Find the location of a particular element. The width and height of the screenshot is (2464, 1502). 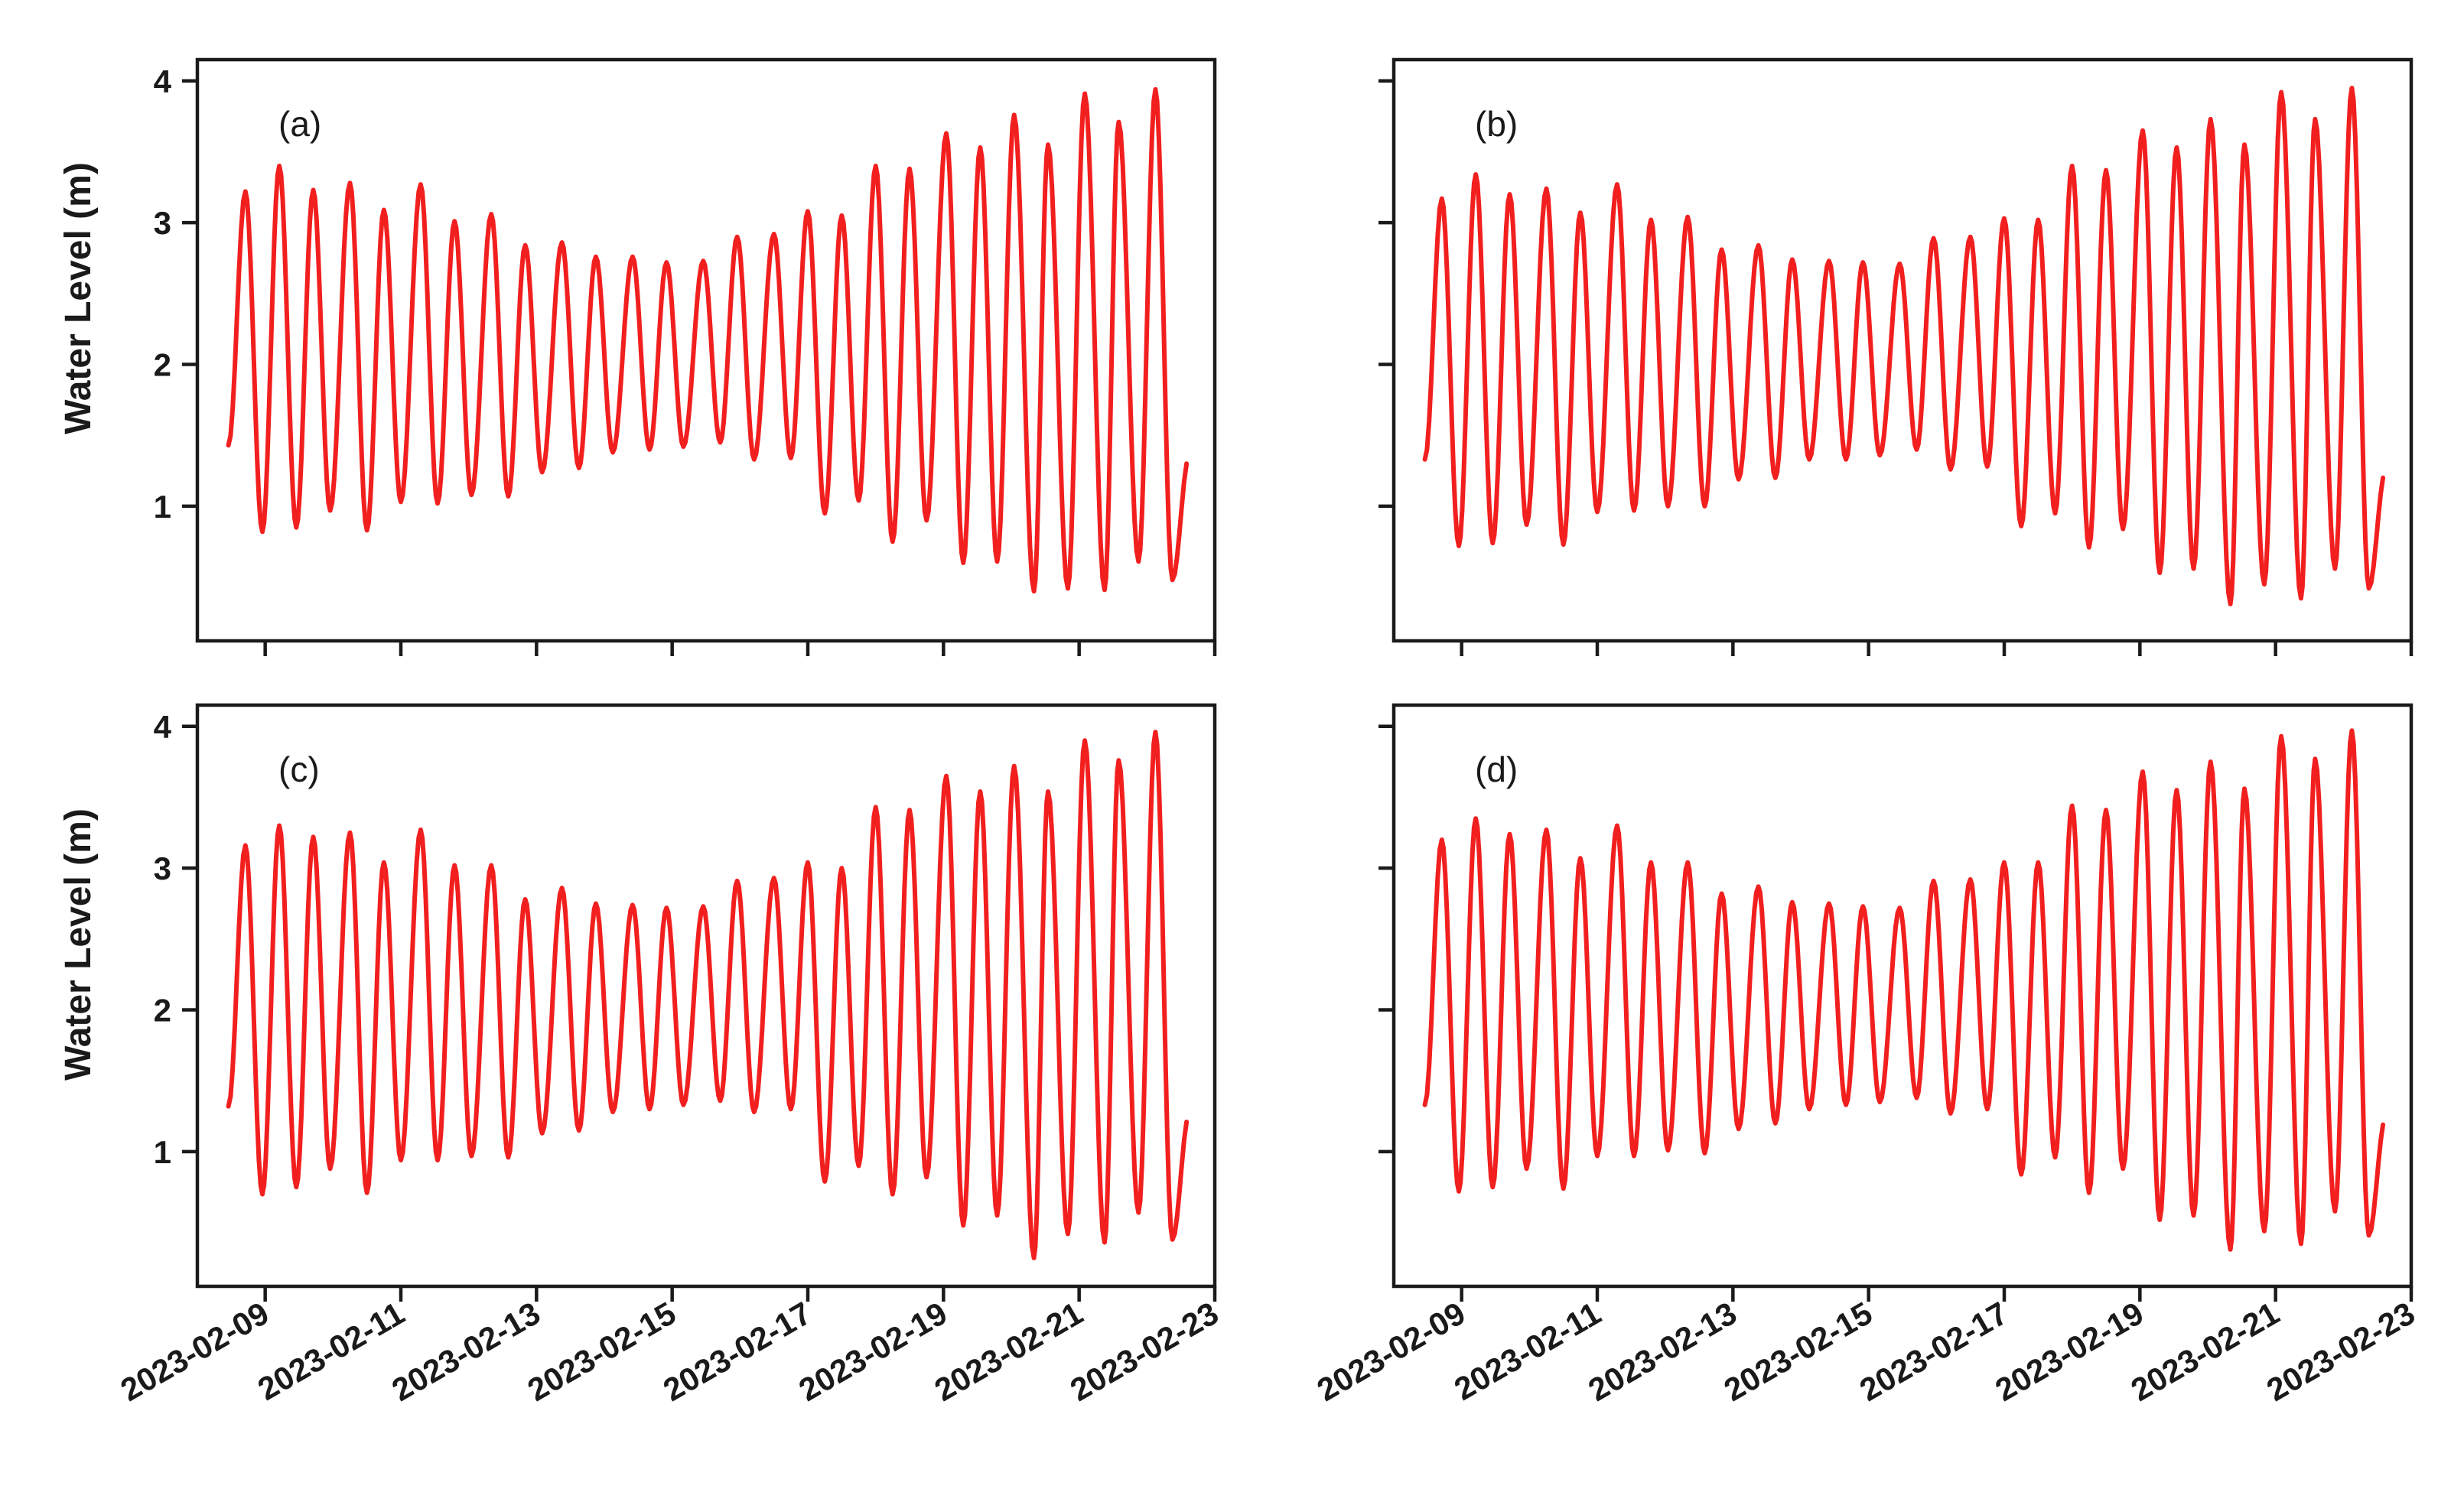

y-axis-title-bottom: Water Level (m) is located at coordinates (78, 944).